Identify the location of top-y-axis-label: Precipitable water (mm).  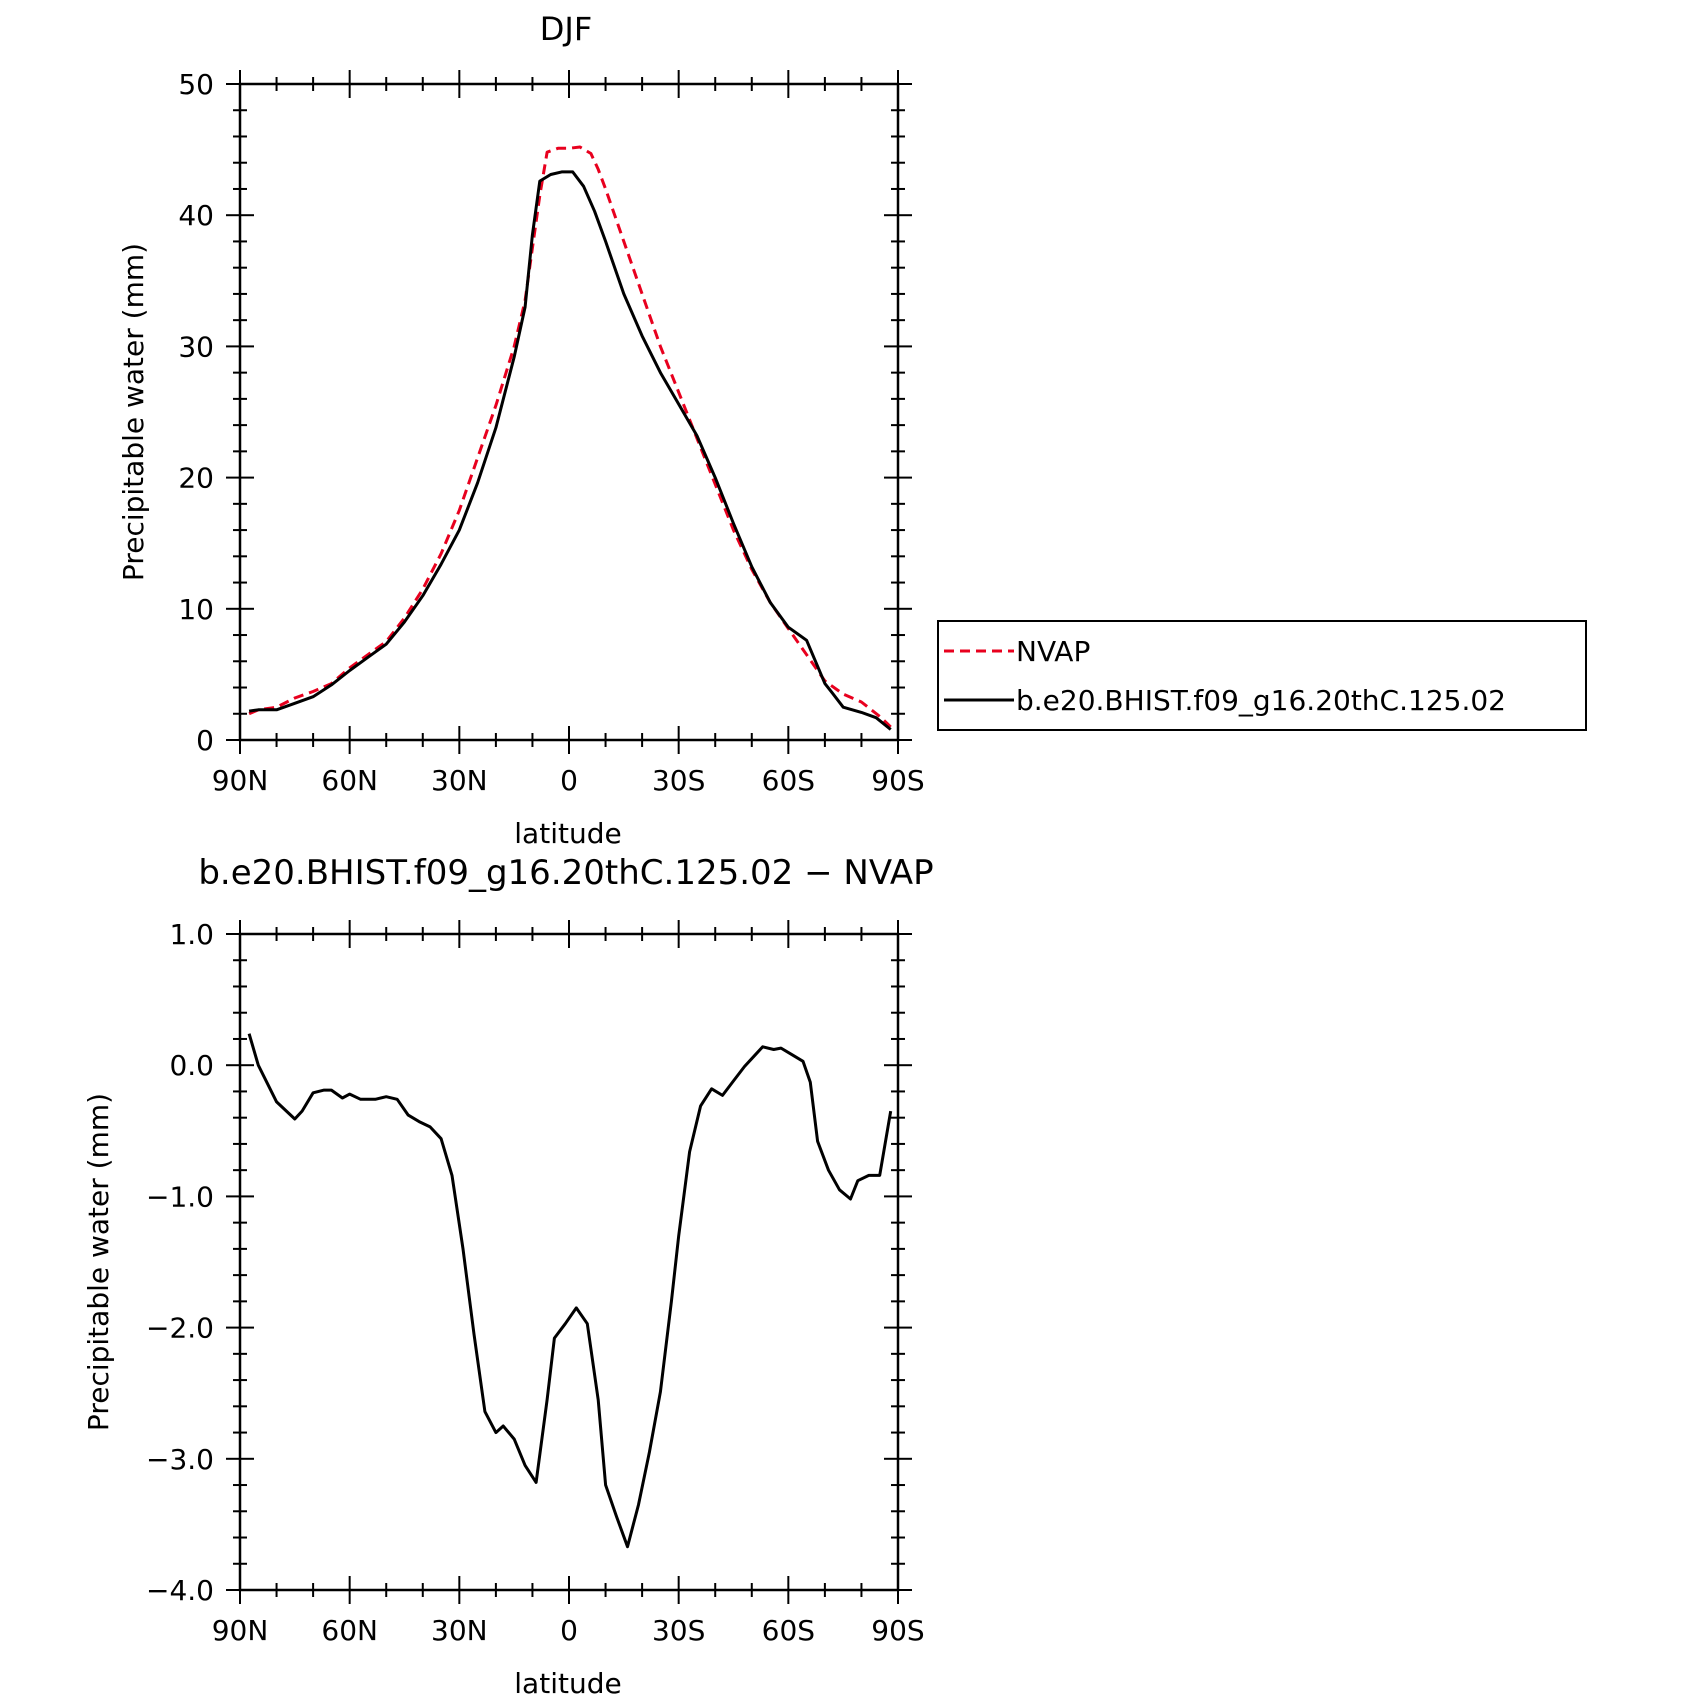
(133, 412).